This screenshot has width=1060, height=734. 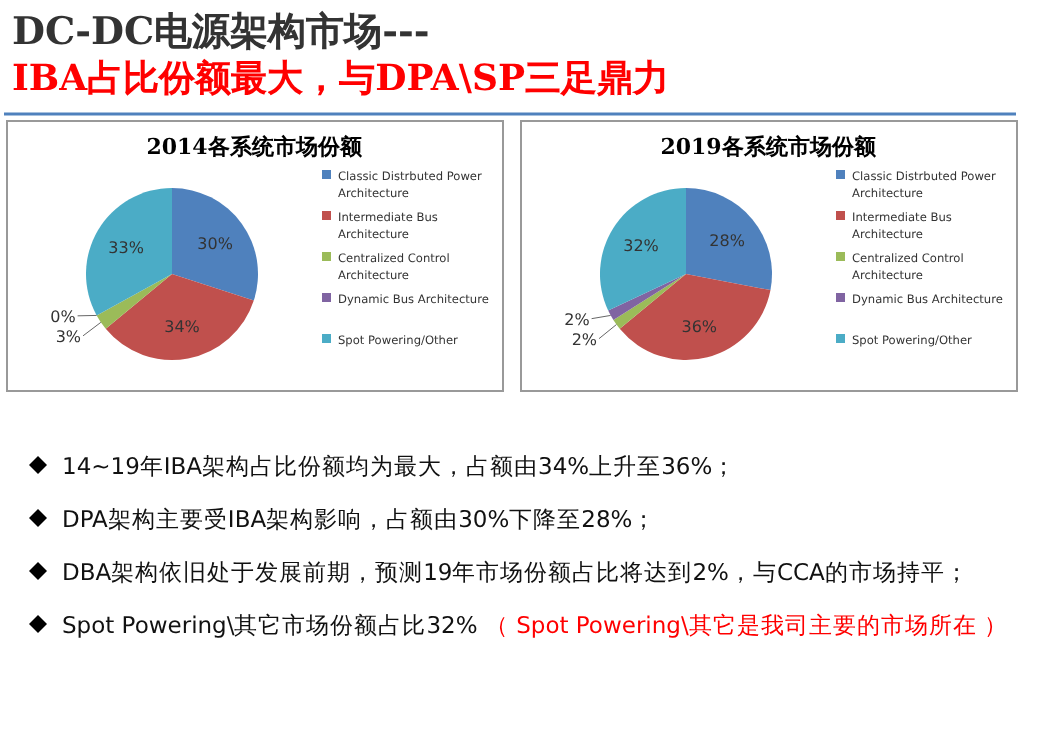 I want to click on data-label: 32%, so click(x=641, y=246).